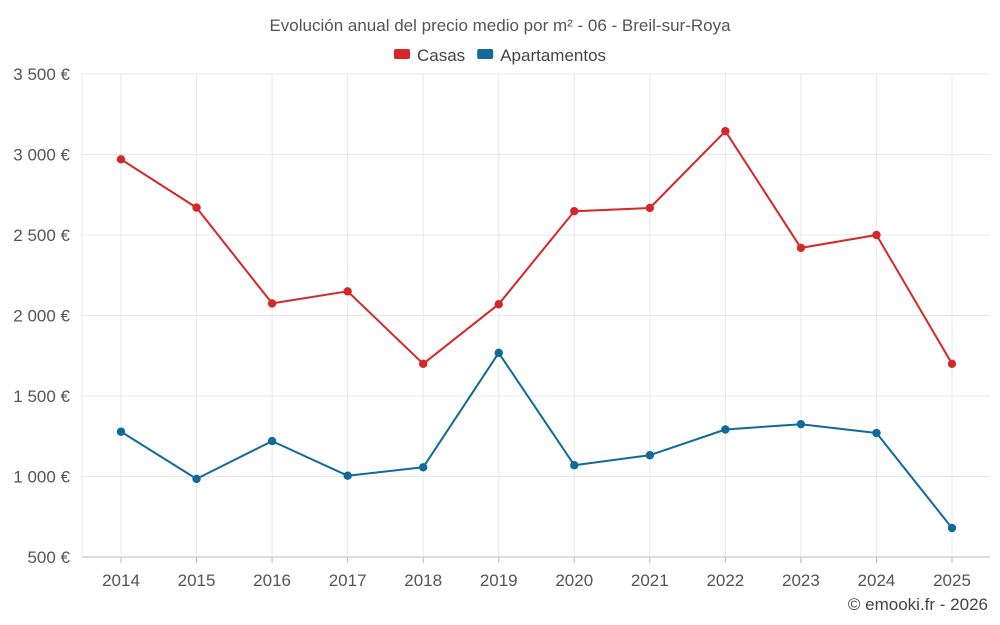 Image resolution: width=1000 pixels, height=625 pixels. I want to click on x-tick-label: 2020, so click(574, 580).